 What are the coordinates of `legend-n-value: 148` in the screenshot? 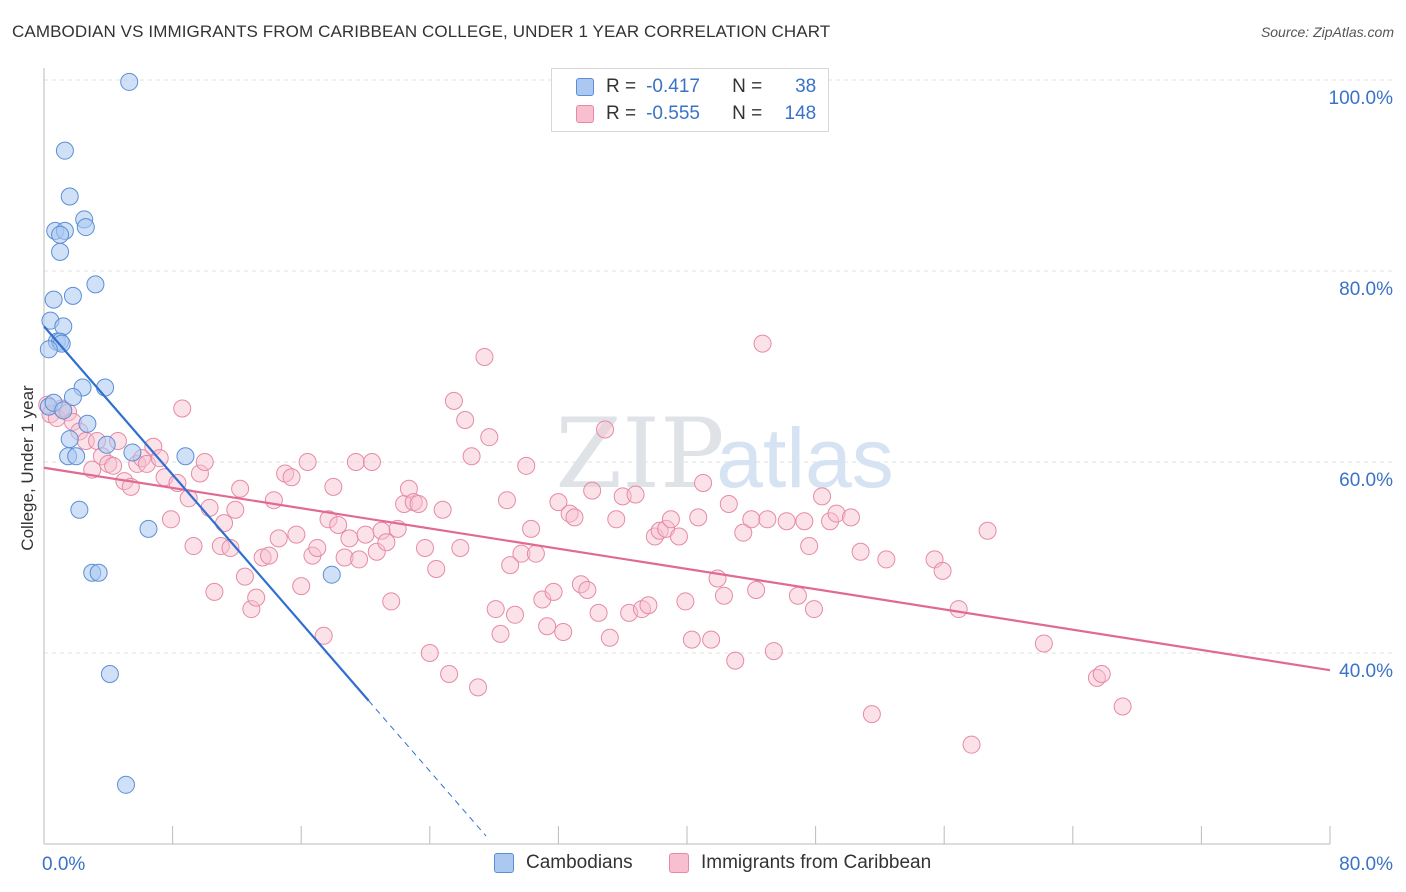 It's located at (800, 113).